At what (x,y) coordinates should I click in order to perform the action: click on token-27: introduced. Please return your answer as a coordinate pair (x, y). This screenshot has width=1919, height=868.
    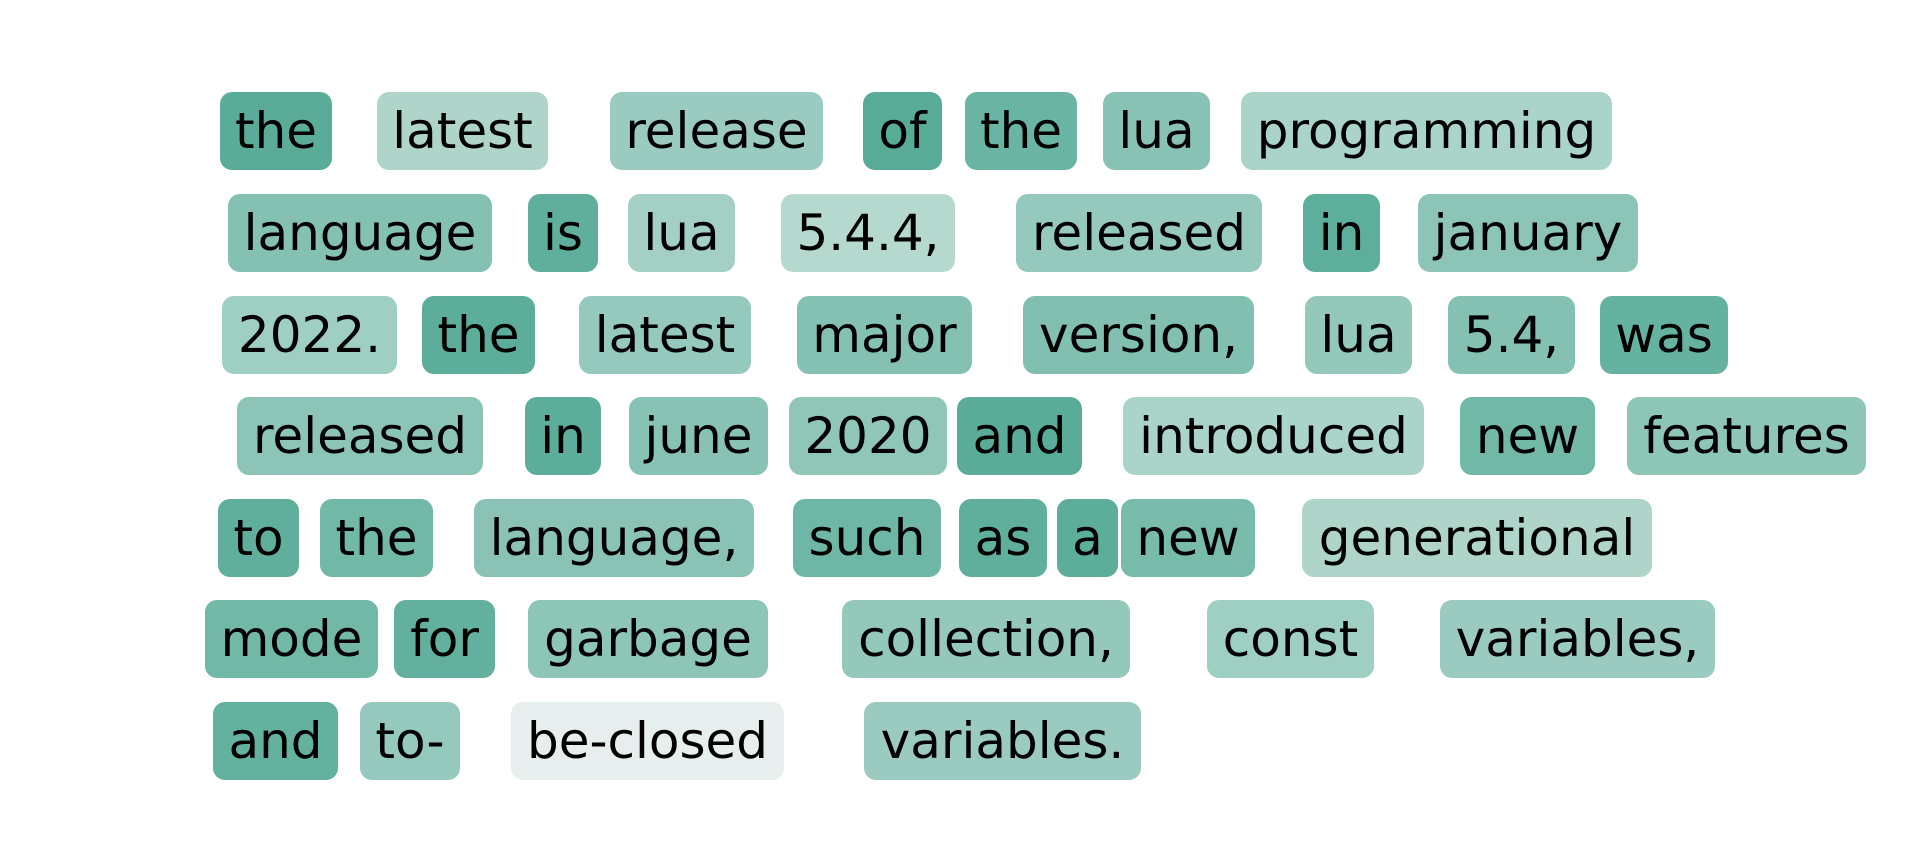
    Looking at the image, I should click on (1273, 436).